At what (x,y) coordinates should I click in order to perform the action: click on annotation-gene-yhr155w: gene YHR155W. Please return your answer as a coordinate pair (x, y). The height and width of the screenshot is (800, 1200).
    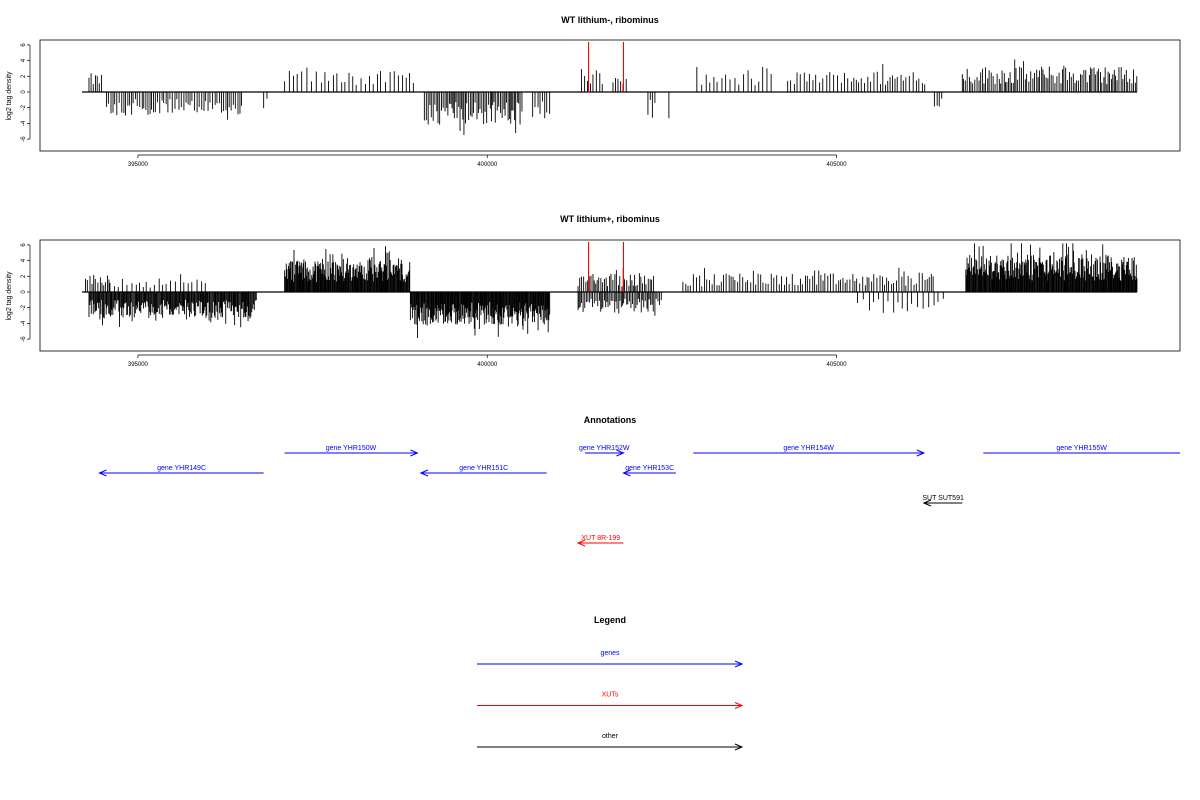
    Looking at the image, I should click on (1081, 449).